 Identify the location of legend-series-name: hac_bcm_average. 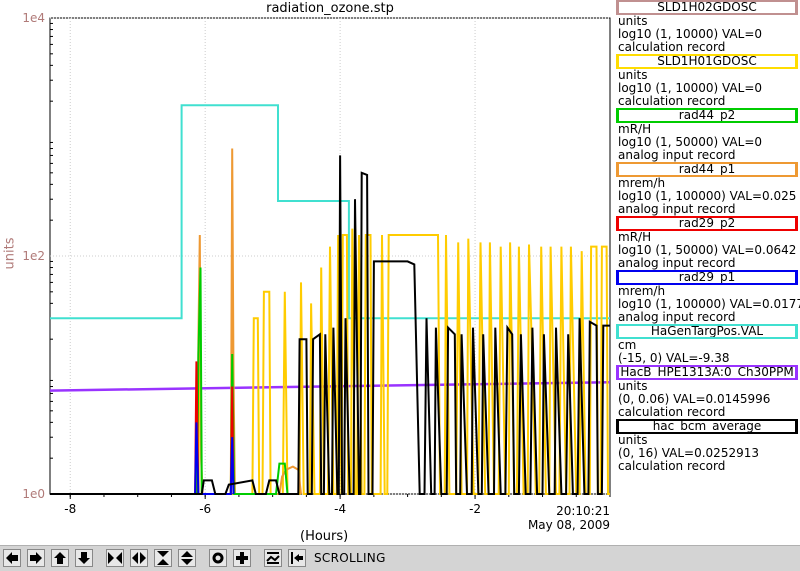
(707, 426).